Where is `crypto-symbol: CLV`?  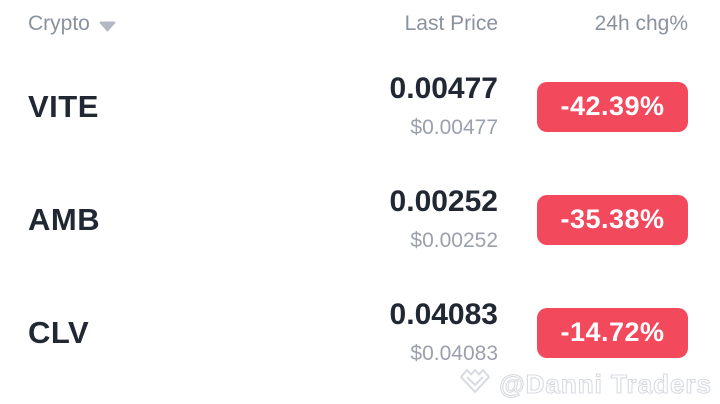 crypto-symbol: CLV is located at coordinates (59, 332).